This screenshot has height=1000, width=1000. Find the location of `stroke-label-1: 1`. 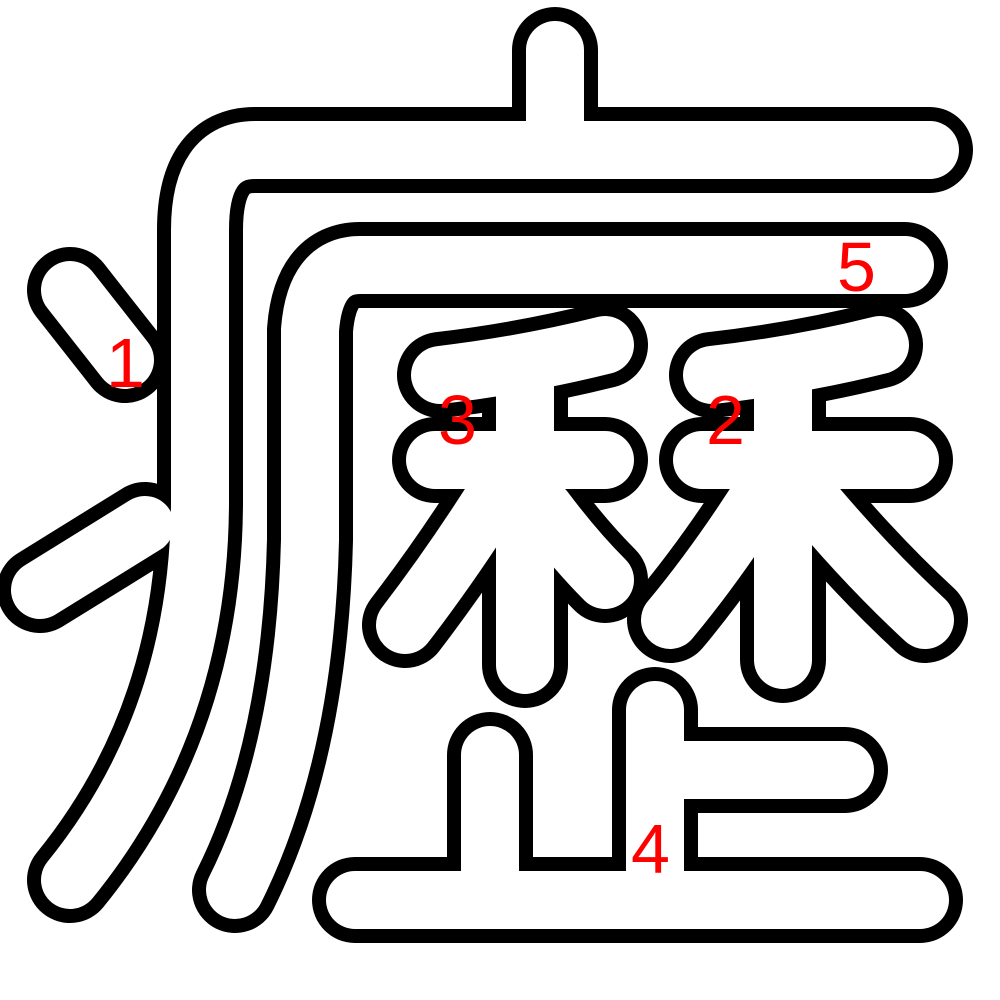

stroke-label-1: 1 is located at coordinates (125, 363).